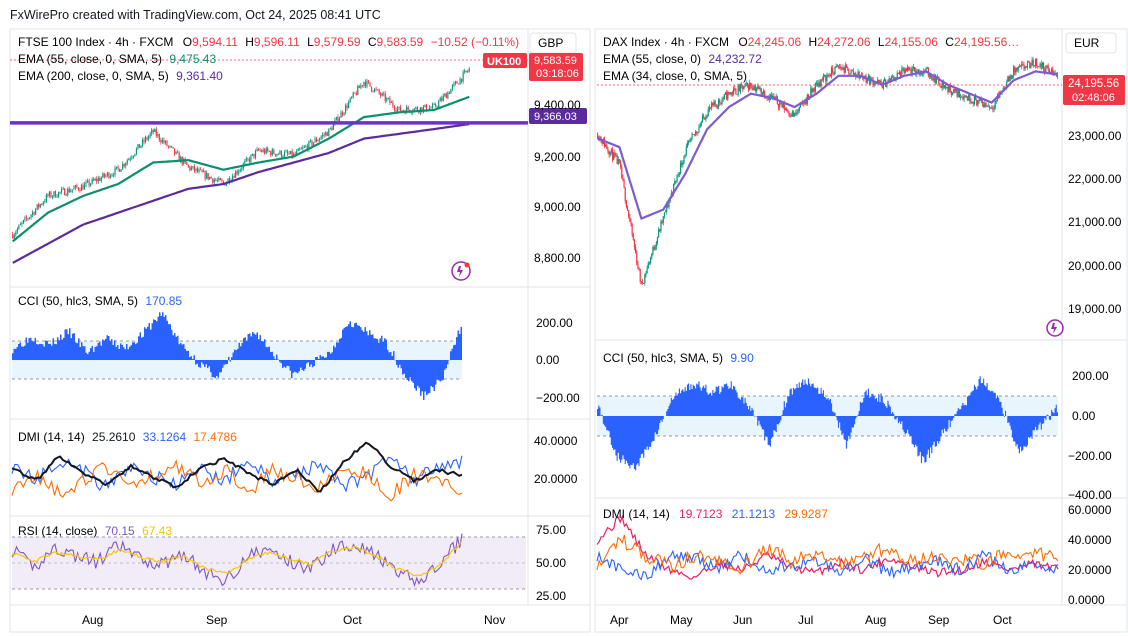 The width and height of the screenshot is (1128, 636). Describe the element at coordinates (269, 161) in the screenshot. I see `ftse-price-pane` at that location.